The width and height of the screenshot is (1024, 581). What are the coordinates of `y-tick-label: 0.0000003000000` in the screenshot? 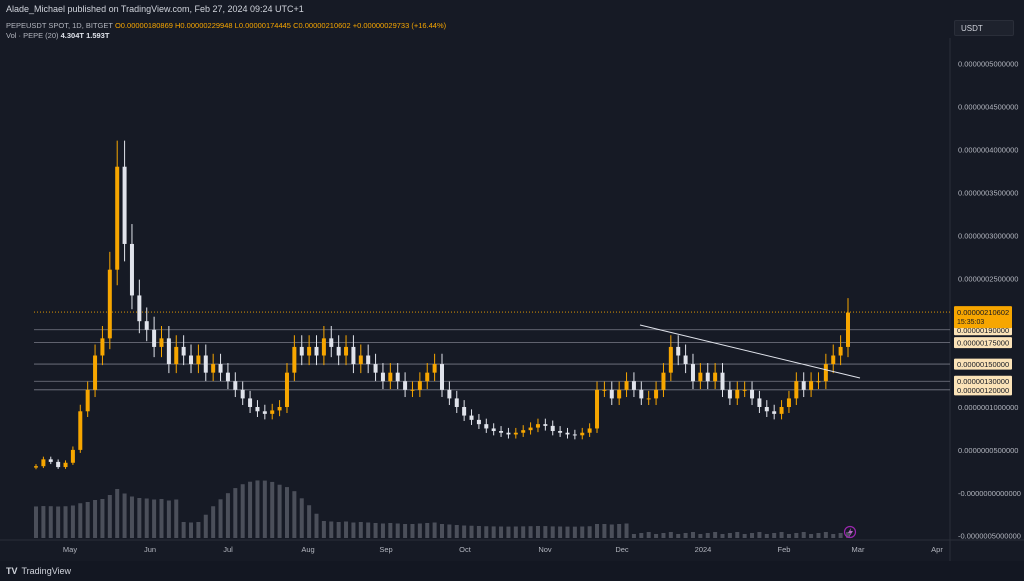 It's located at (988, 235).